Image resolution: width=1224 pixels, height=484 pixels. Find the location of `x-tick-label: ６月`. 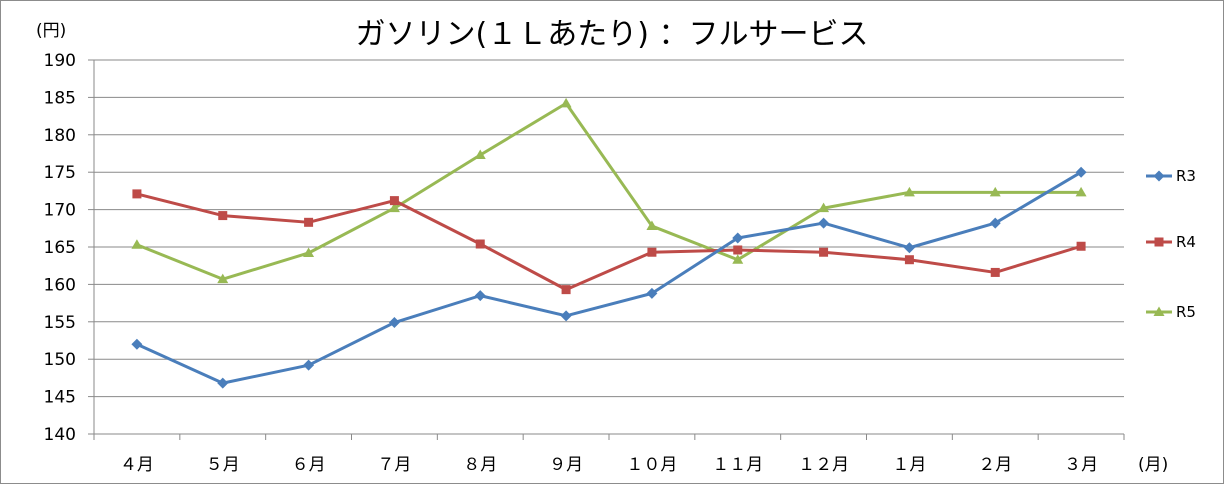

x-tick-label: ６月 is located at coordinates (309, 465).